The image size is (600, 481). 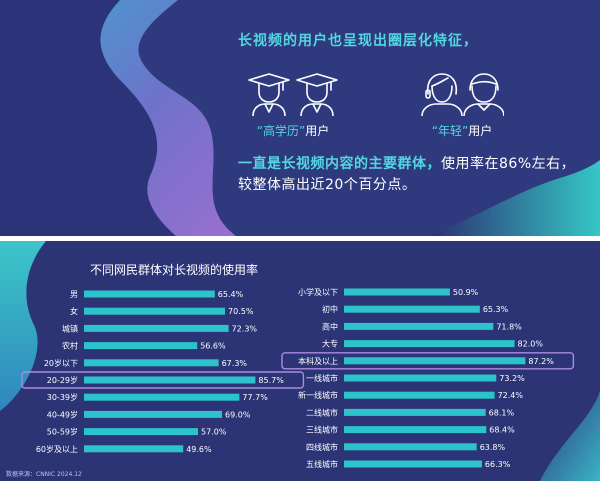 I want to click on value-label: 77.7%, so click(x=255, y=397).